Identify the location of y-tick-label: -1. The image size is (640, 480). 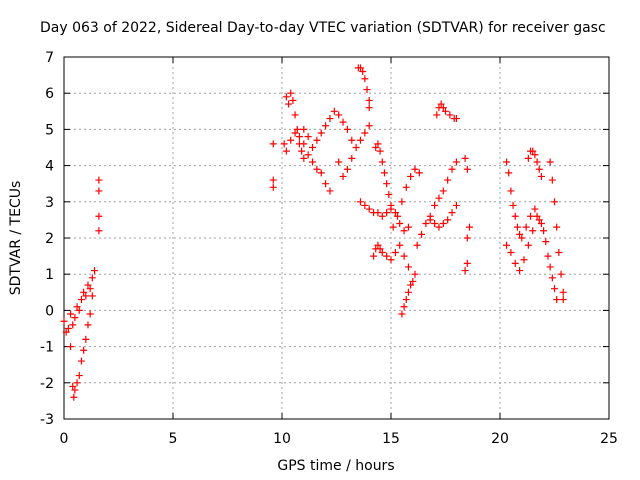
(47, 348).